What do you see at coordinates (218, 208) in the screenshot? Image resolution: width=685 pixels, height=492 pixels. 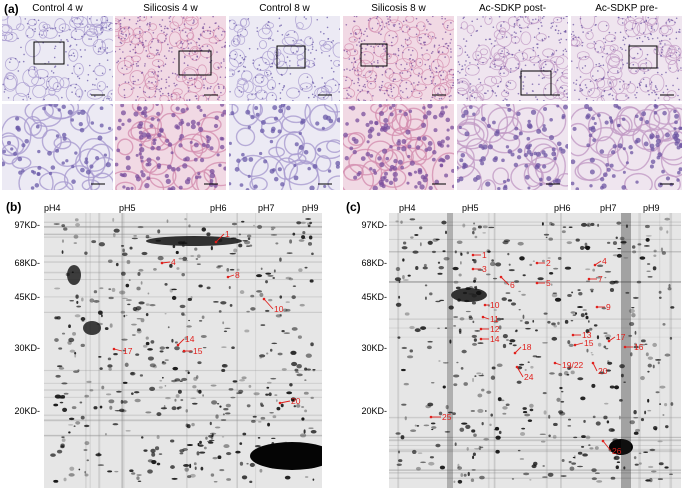 I see `b-ph6-label: pH6` at bounding box center [218, 208].